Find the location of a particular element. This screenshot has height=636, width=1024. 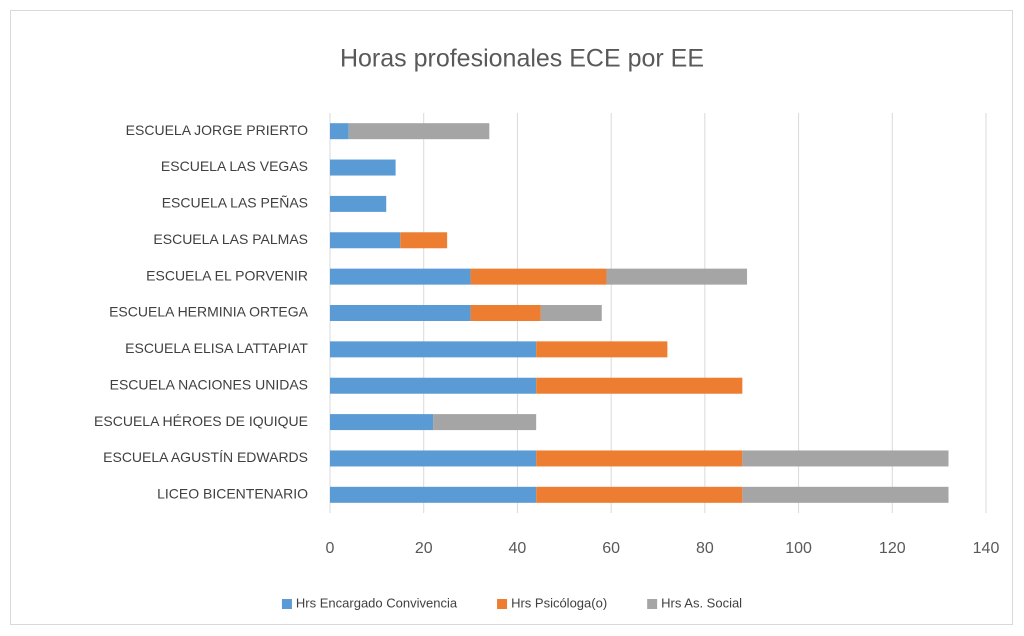

y-tick-label: LICEO BICENTENARIO is located at coordinates (232, 494).